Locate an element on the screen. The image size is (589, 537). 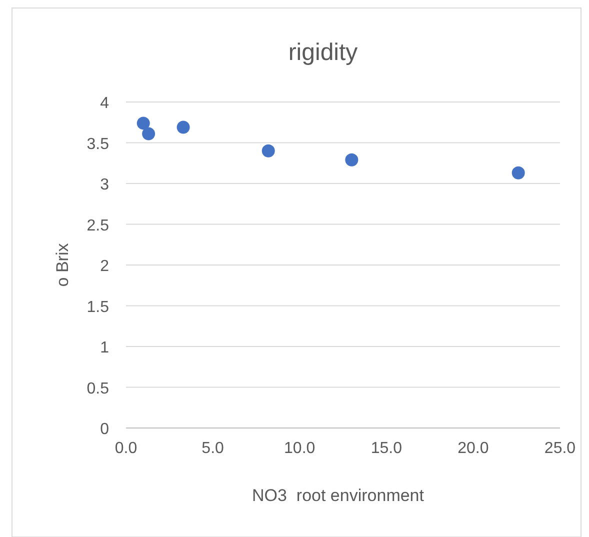
x-tick-label: 5.0 is located at coordinates (213, 448).